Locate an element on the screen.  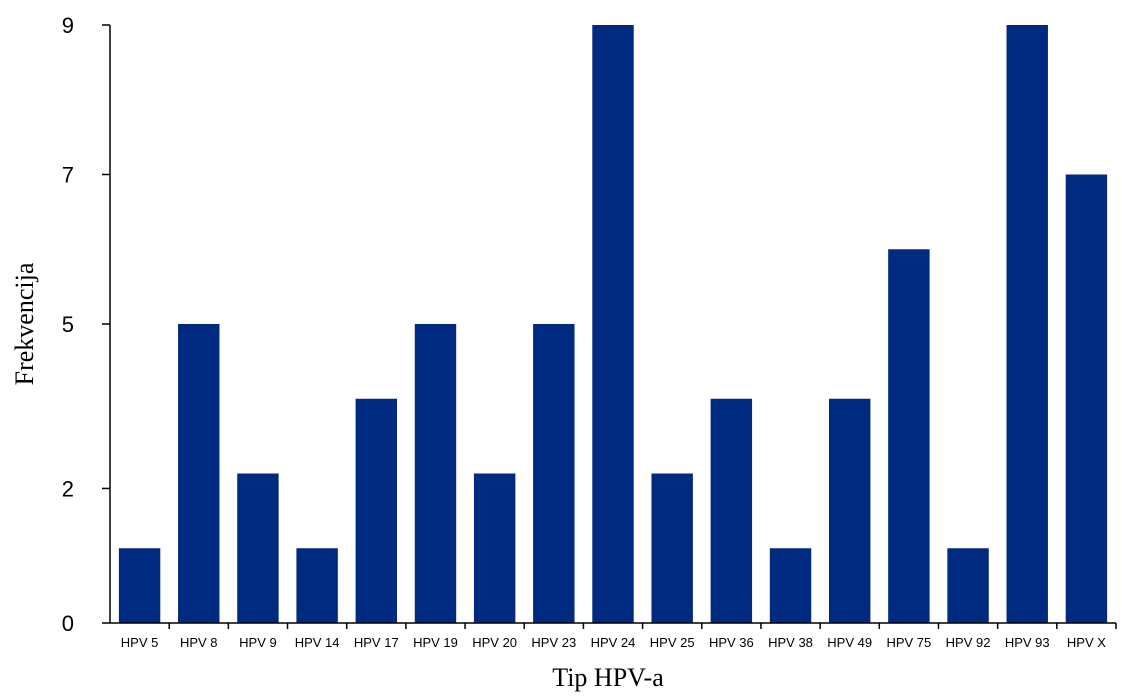
x-tick-label: HPV 93 is located at coordinates (1027, 642).